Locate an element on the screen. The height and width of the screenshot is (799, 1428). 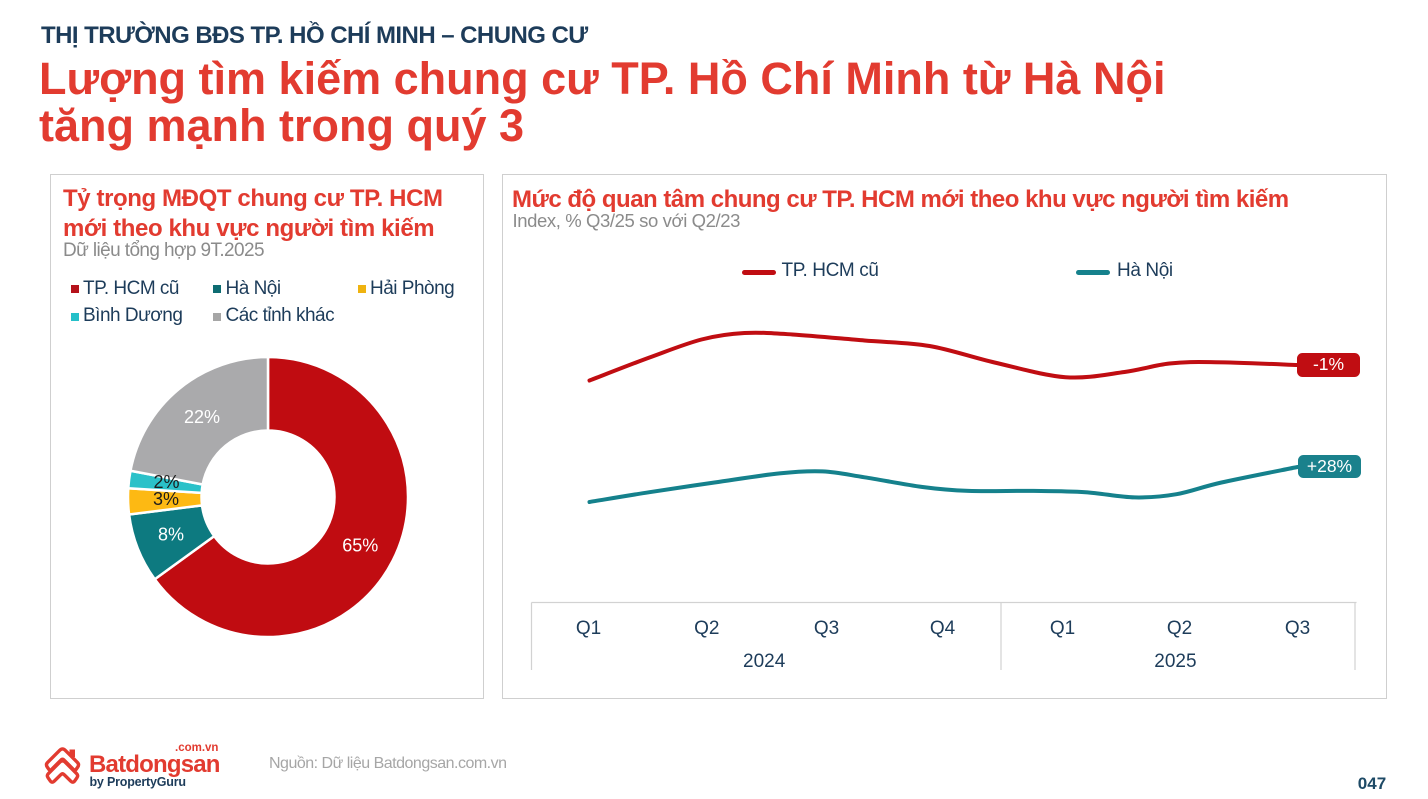
svg-text: 2% is located at coordinates (166, 482).